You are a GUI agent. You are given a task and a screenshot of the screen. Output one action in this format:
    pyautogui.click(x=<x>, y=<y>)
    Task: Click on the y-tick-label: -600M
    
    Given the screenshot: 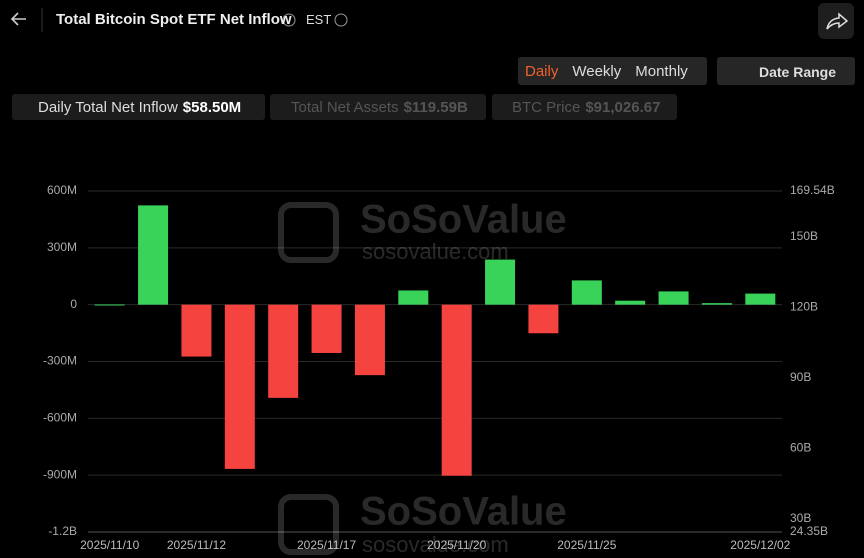 What is the action you would take?
    pyautogui.click(x=60, y=418)
    